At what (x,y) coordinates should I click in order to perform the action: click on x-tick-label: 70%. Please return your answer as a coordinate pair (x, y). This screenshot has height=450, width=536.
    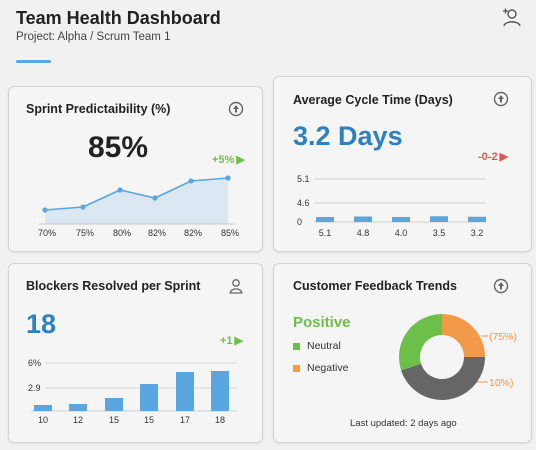
    Looking at the image, I should click on (47, 233).